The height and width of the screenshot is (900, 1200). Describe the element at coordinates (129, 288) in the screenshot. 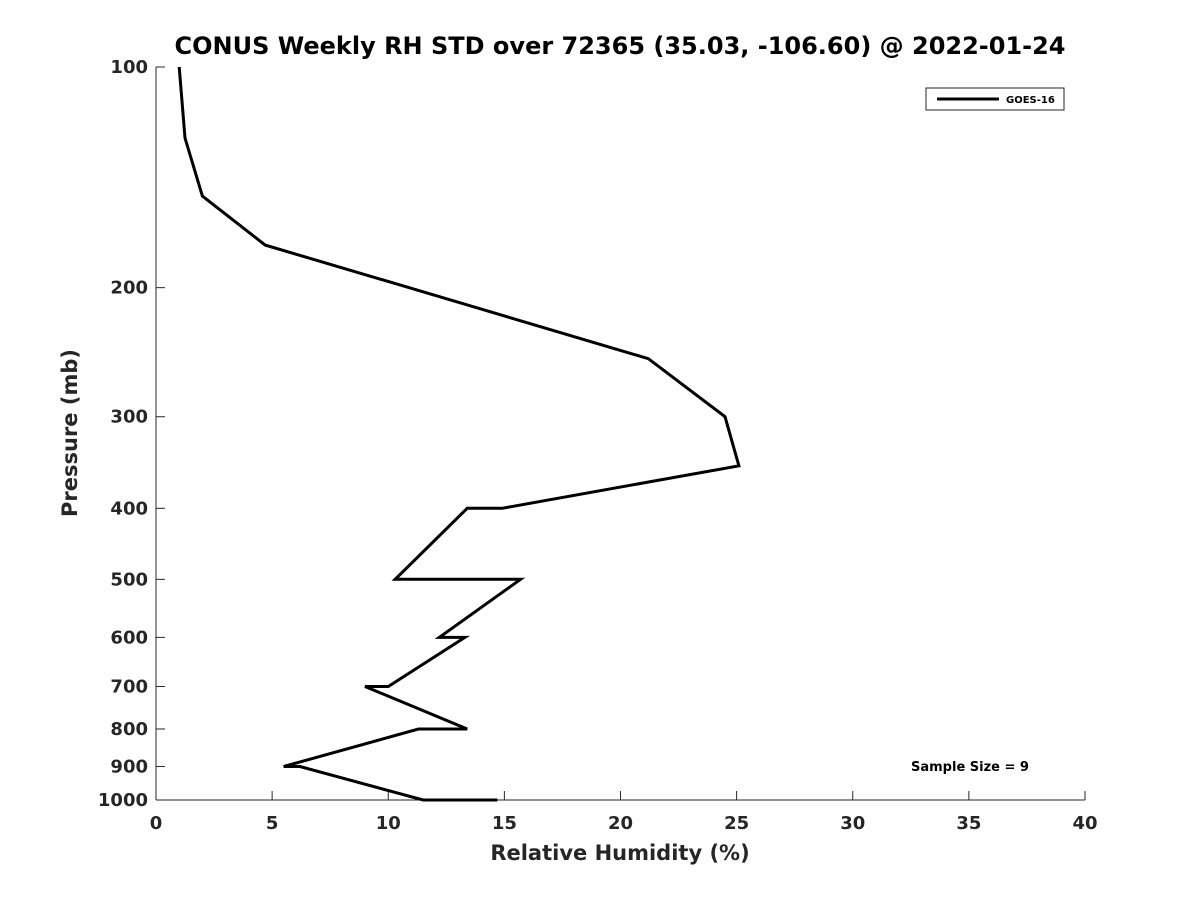

I see `y-tick-label: 200` at that location.